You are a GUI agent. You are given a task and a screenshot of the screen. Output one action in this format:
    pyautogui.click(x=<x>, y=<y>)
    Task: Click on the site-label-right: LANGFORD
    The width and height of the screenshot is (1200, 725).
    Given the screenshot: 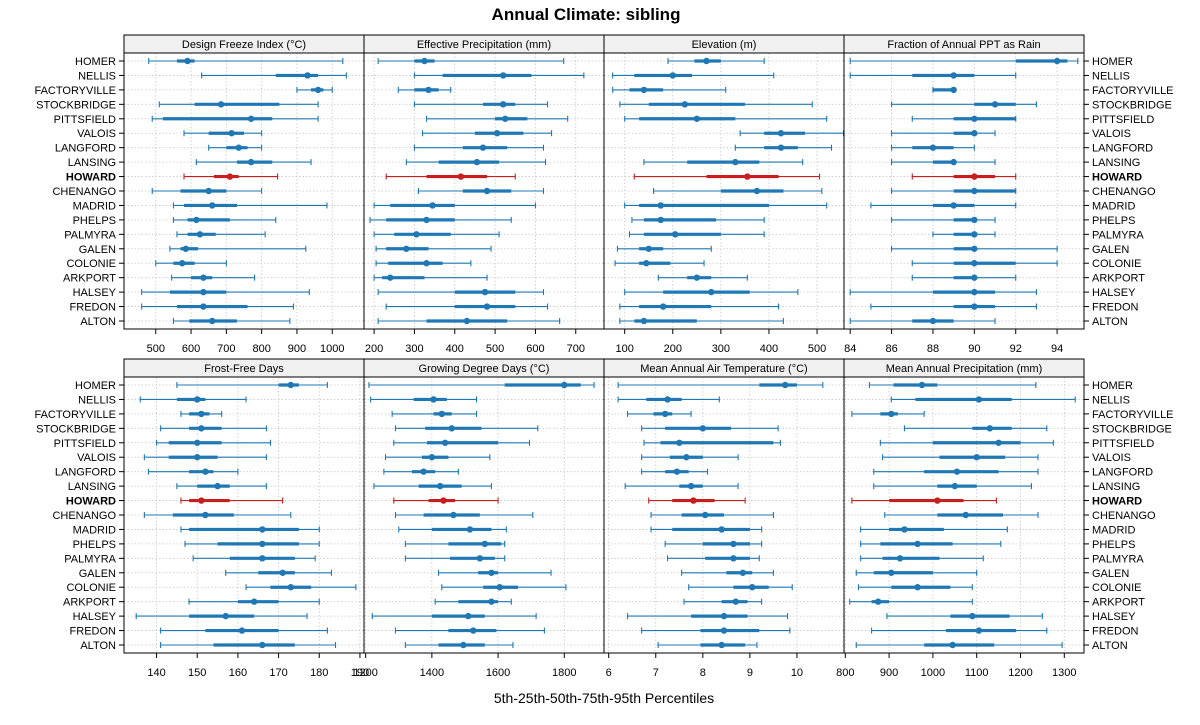 What is the action you would take?
    pyautogui.click(x=1122, y=473)
    